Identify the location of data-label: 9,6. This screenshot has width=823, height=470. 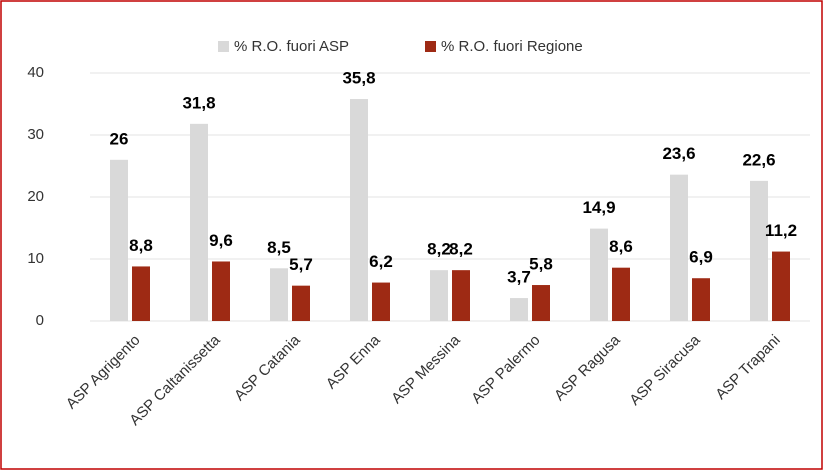
(221, 240).